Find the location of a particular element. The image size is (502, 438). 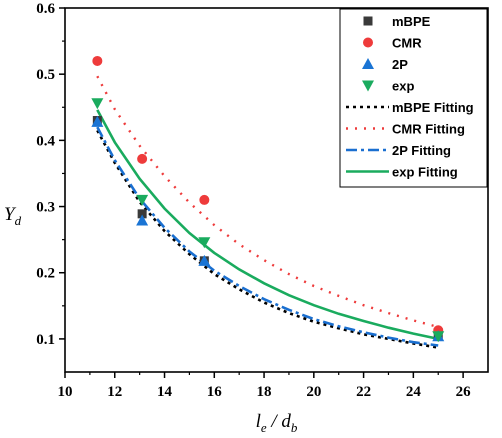

y-tick-label: 0.3 is located at coordinates (45, 208).